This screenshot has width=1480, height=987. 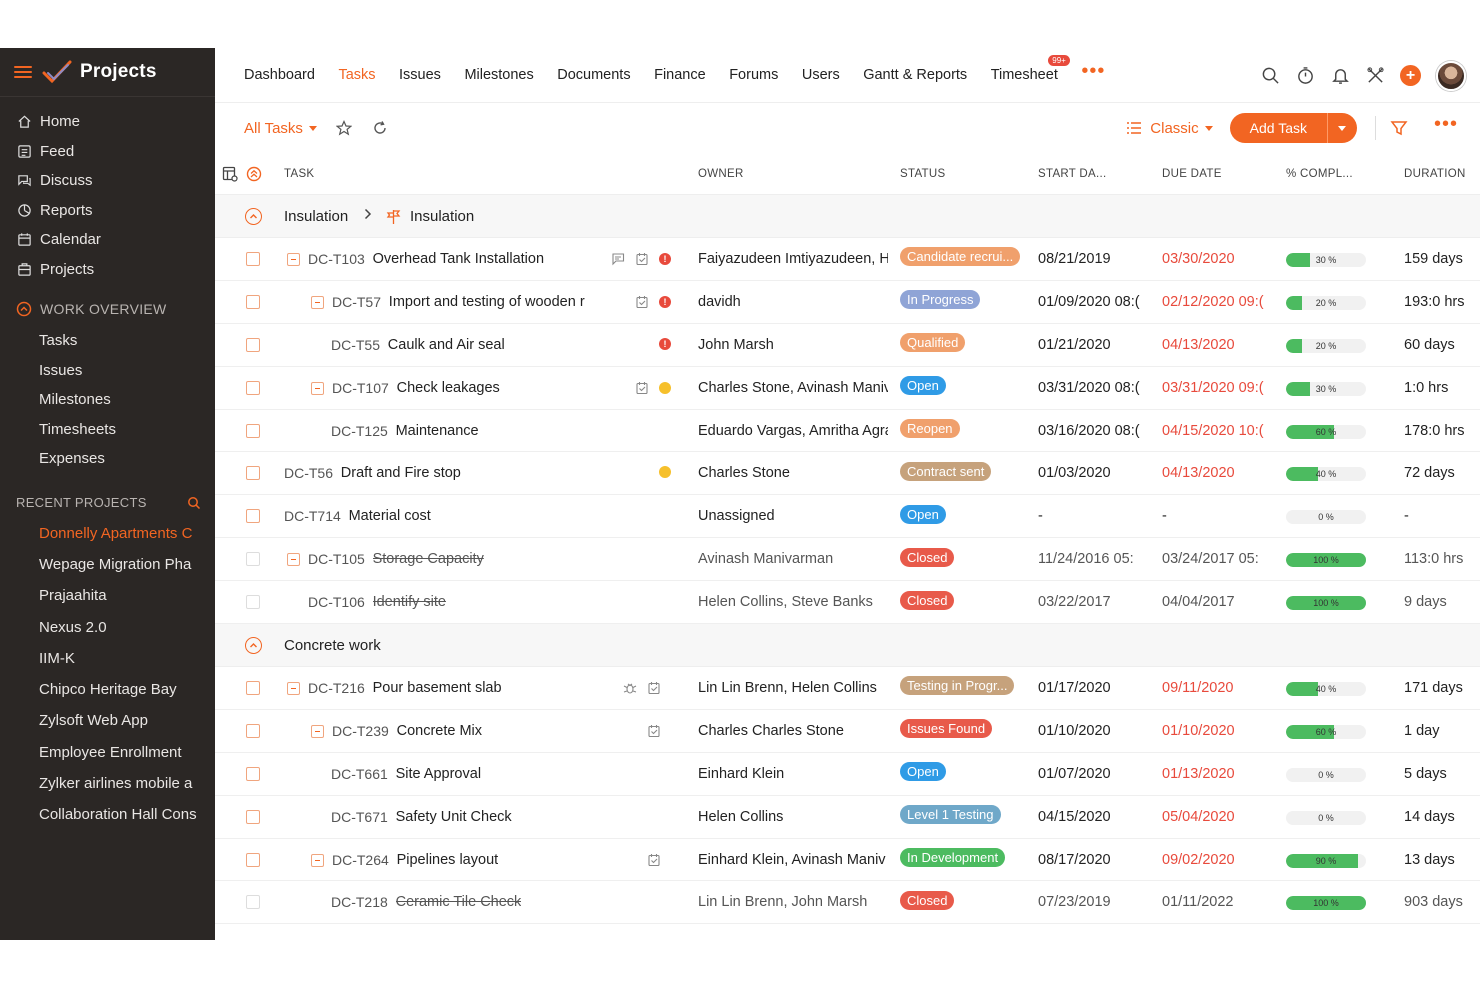 I want to click on progress-bar: 90 %, so click(x=1326, y=860).